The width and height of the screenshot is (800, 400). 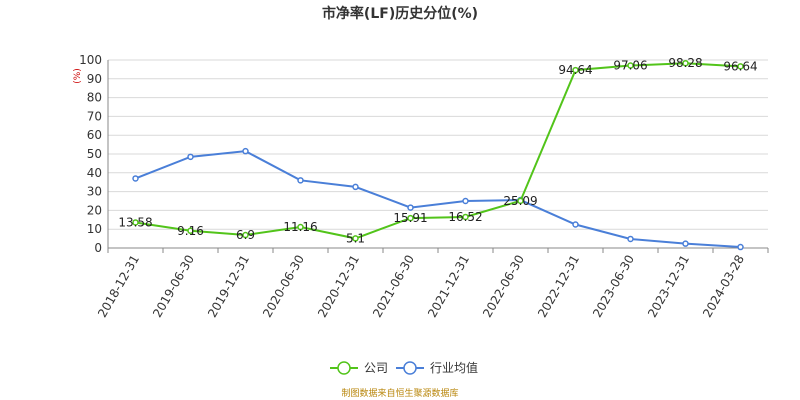 I want to click on data-label: 97.06, so click(x=630, y=66).